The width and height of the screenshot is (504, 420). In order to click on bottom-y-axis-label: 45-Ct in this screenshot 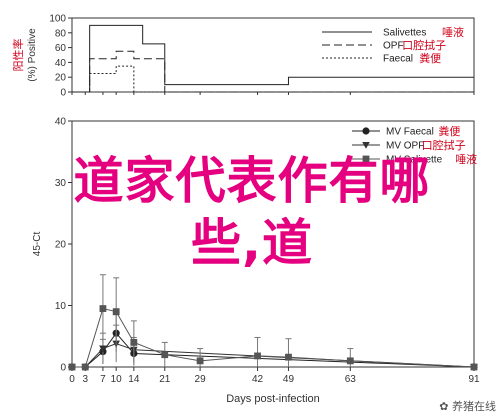, I will do `click(37, 244)`.